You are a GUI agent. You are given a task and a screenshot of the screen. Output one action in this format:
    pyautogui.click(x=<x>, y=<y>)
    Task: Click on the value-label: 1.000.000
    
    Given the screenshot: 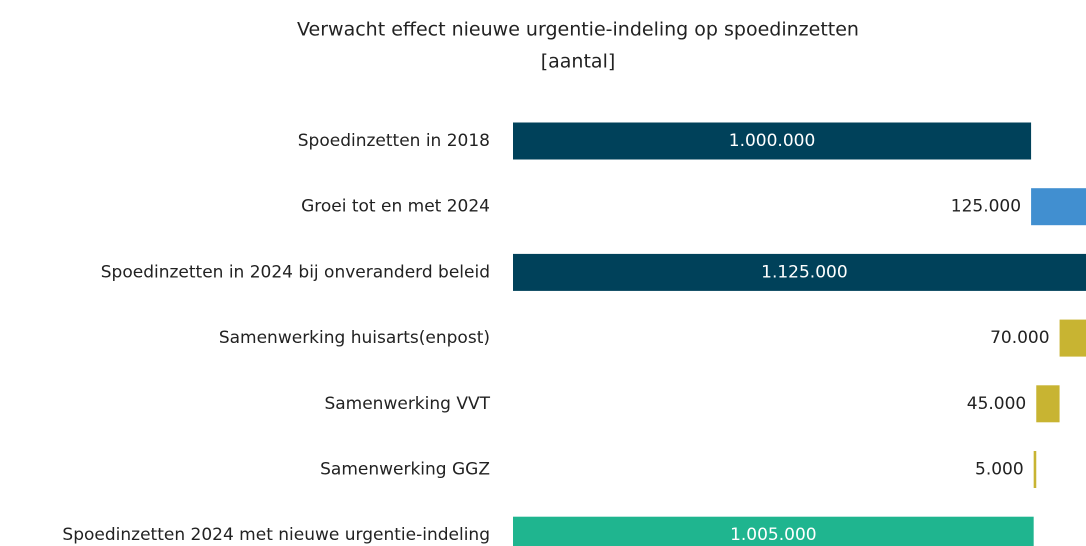 What is the action you would take?
    pyautogui.click(x=772, y=141)
    